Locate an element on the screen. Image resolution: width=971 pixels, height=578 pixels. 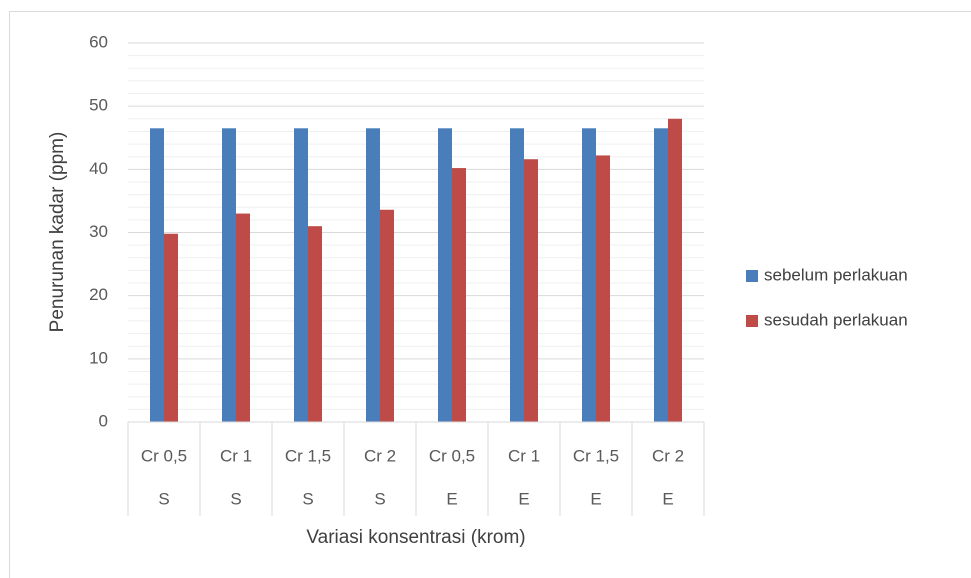
y-tick-label: 10 is located at coordinates (98, 357).